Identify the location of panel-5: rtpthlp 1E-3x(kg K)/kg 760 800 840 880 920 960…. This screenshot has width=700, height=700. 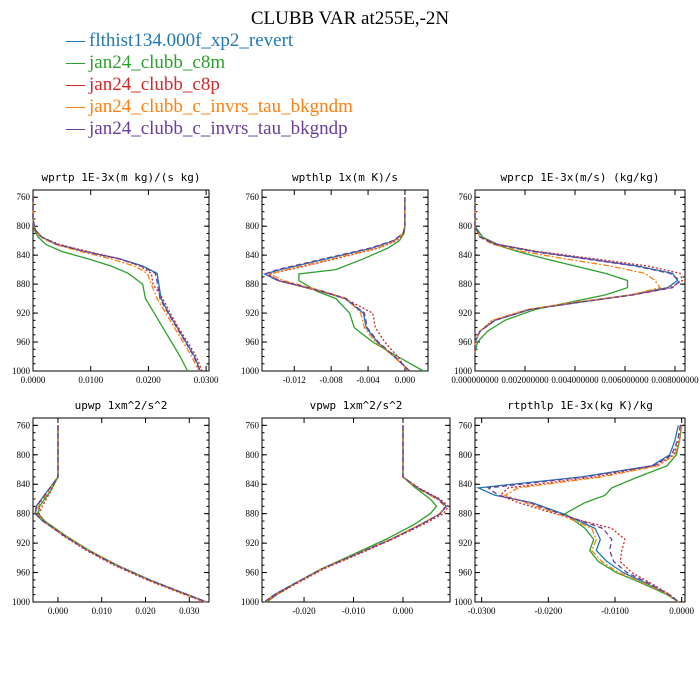
(574, 507).